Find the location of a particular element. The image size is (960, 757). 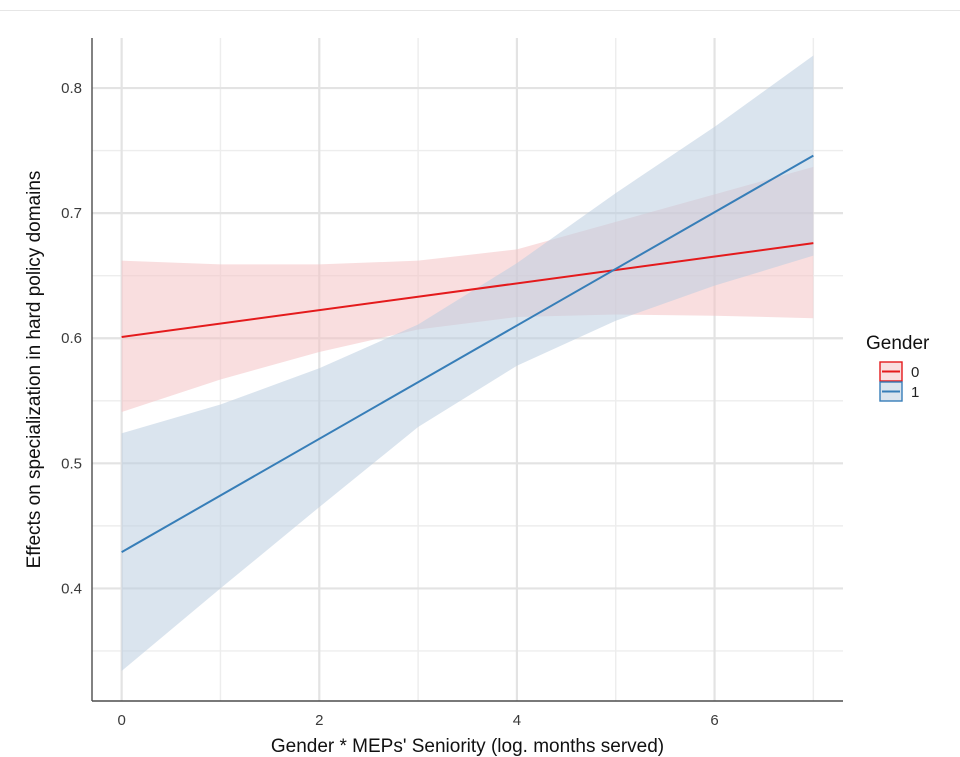

legend-title: Gender is located at coordinates (898, 343).